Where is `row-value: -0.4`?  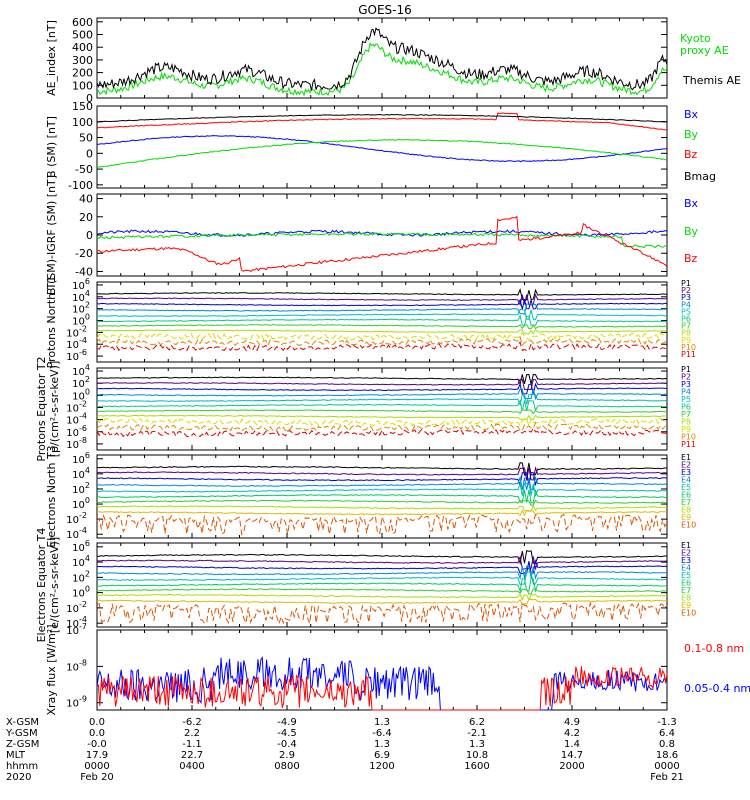
row-value: -0.4 is located at coordinates (287, 744).